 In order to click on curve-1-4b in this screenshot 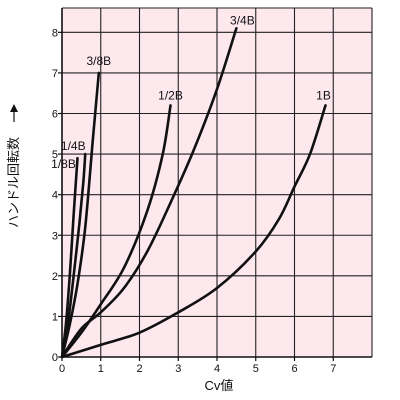, I will do `click(73, 255)`.